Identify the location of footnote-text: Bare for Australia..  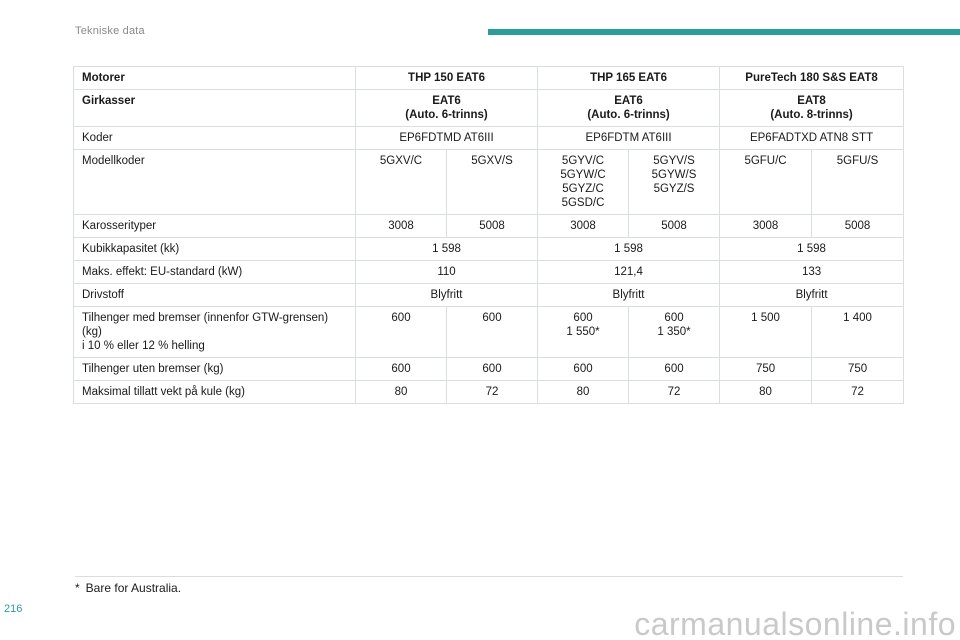
(133, 588).